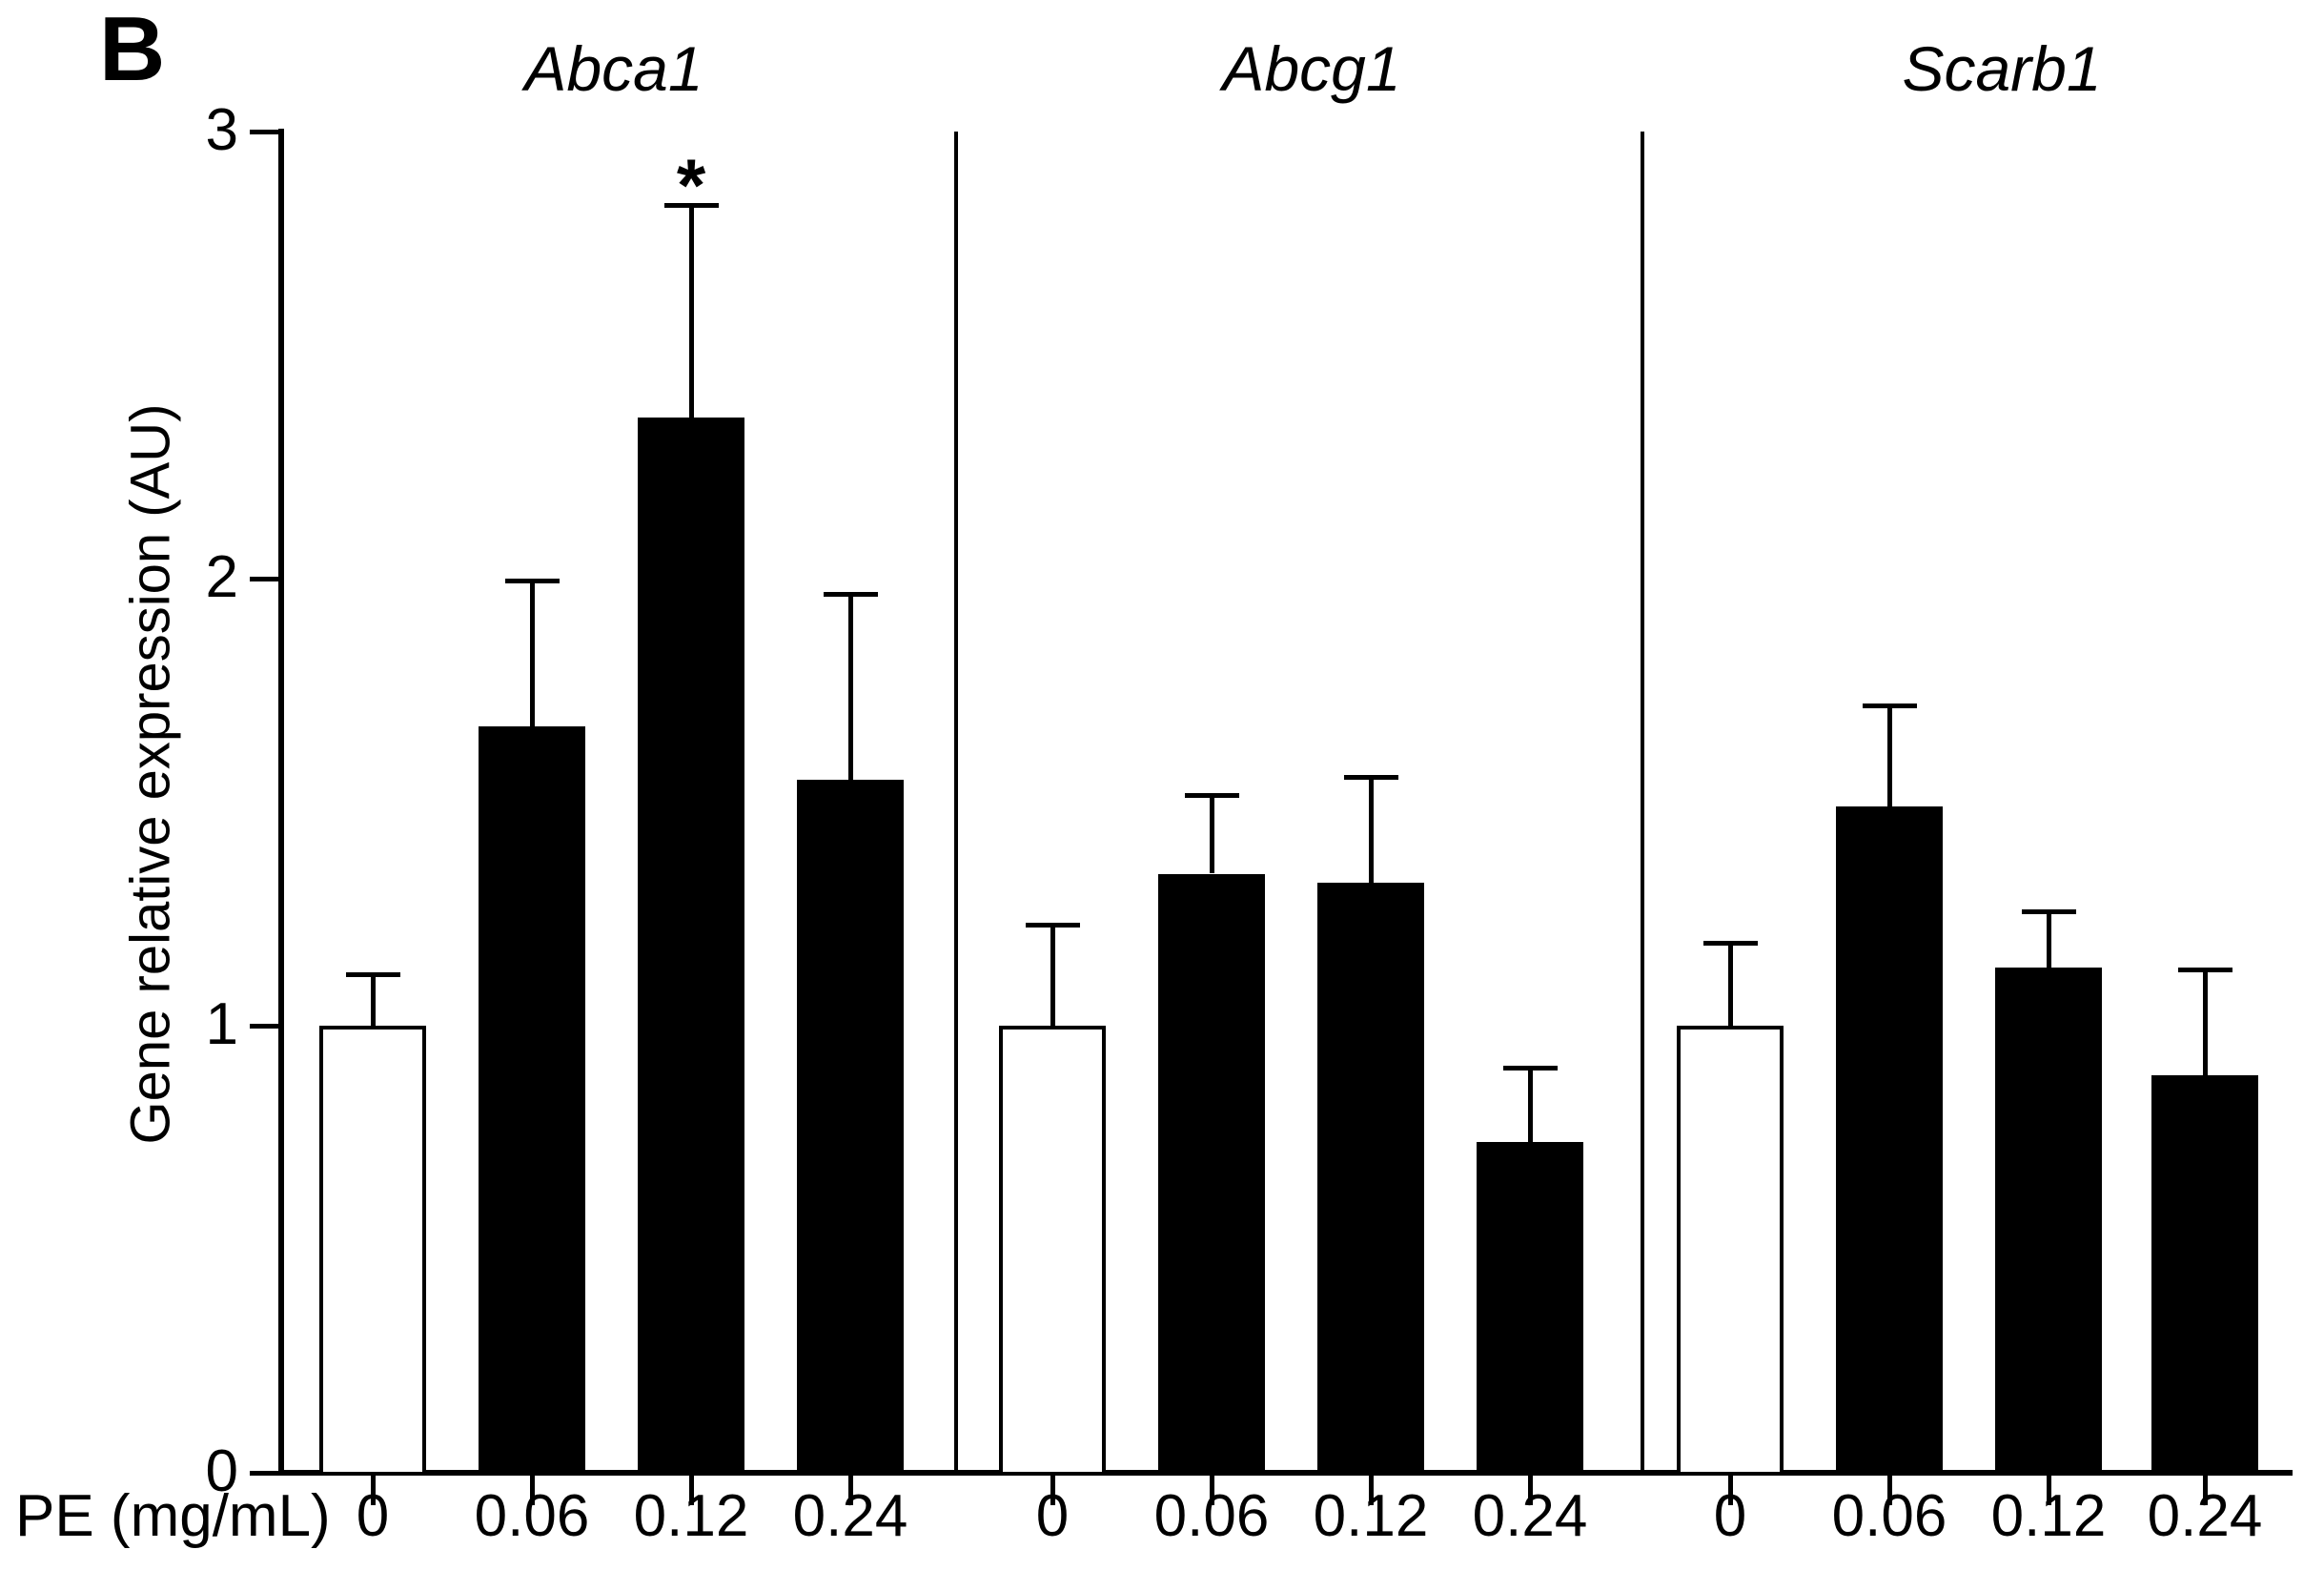  What do you see at coordinates (532, 1101) in the screenshot?
I see `bar-abca1-0.06` at bounding box center [532, 1101].